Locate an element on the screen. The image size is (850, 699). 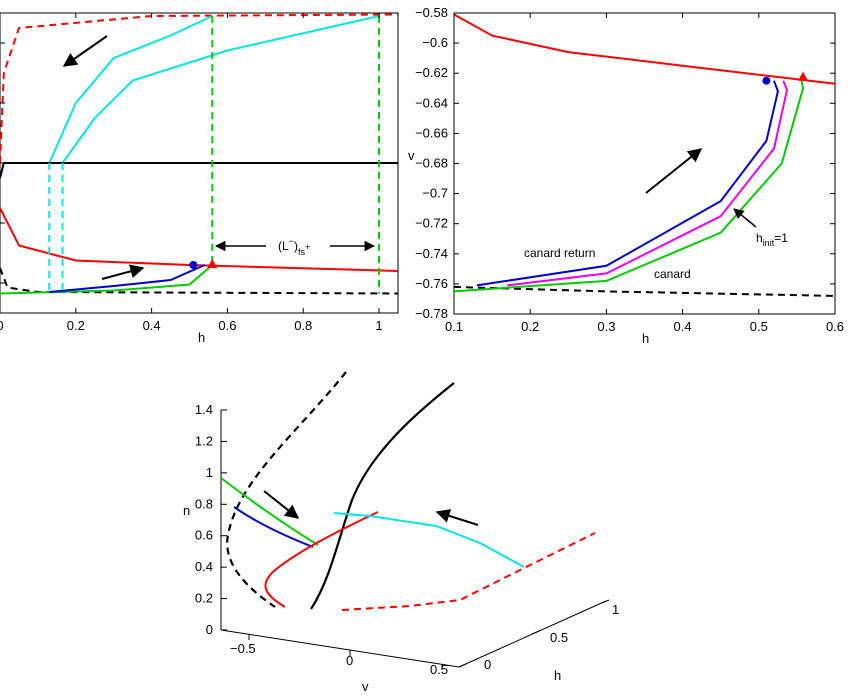
hinit-label: hinit=1 is located at coordinates (772, 239).